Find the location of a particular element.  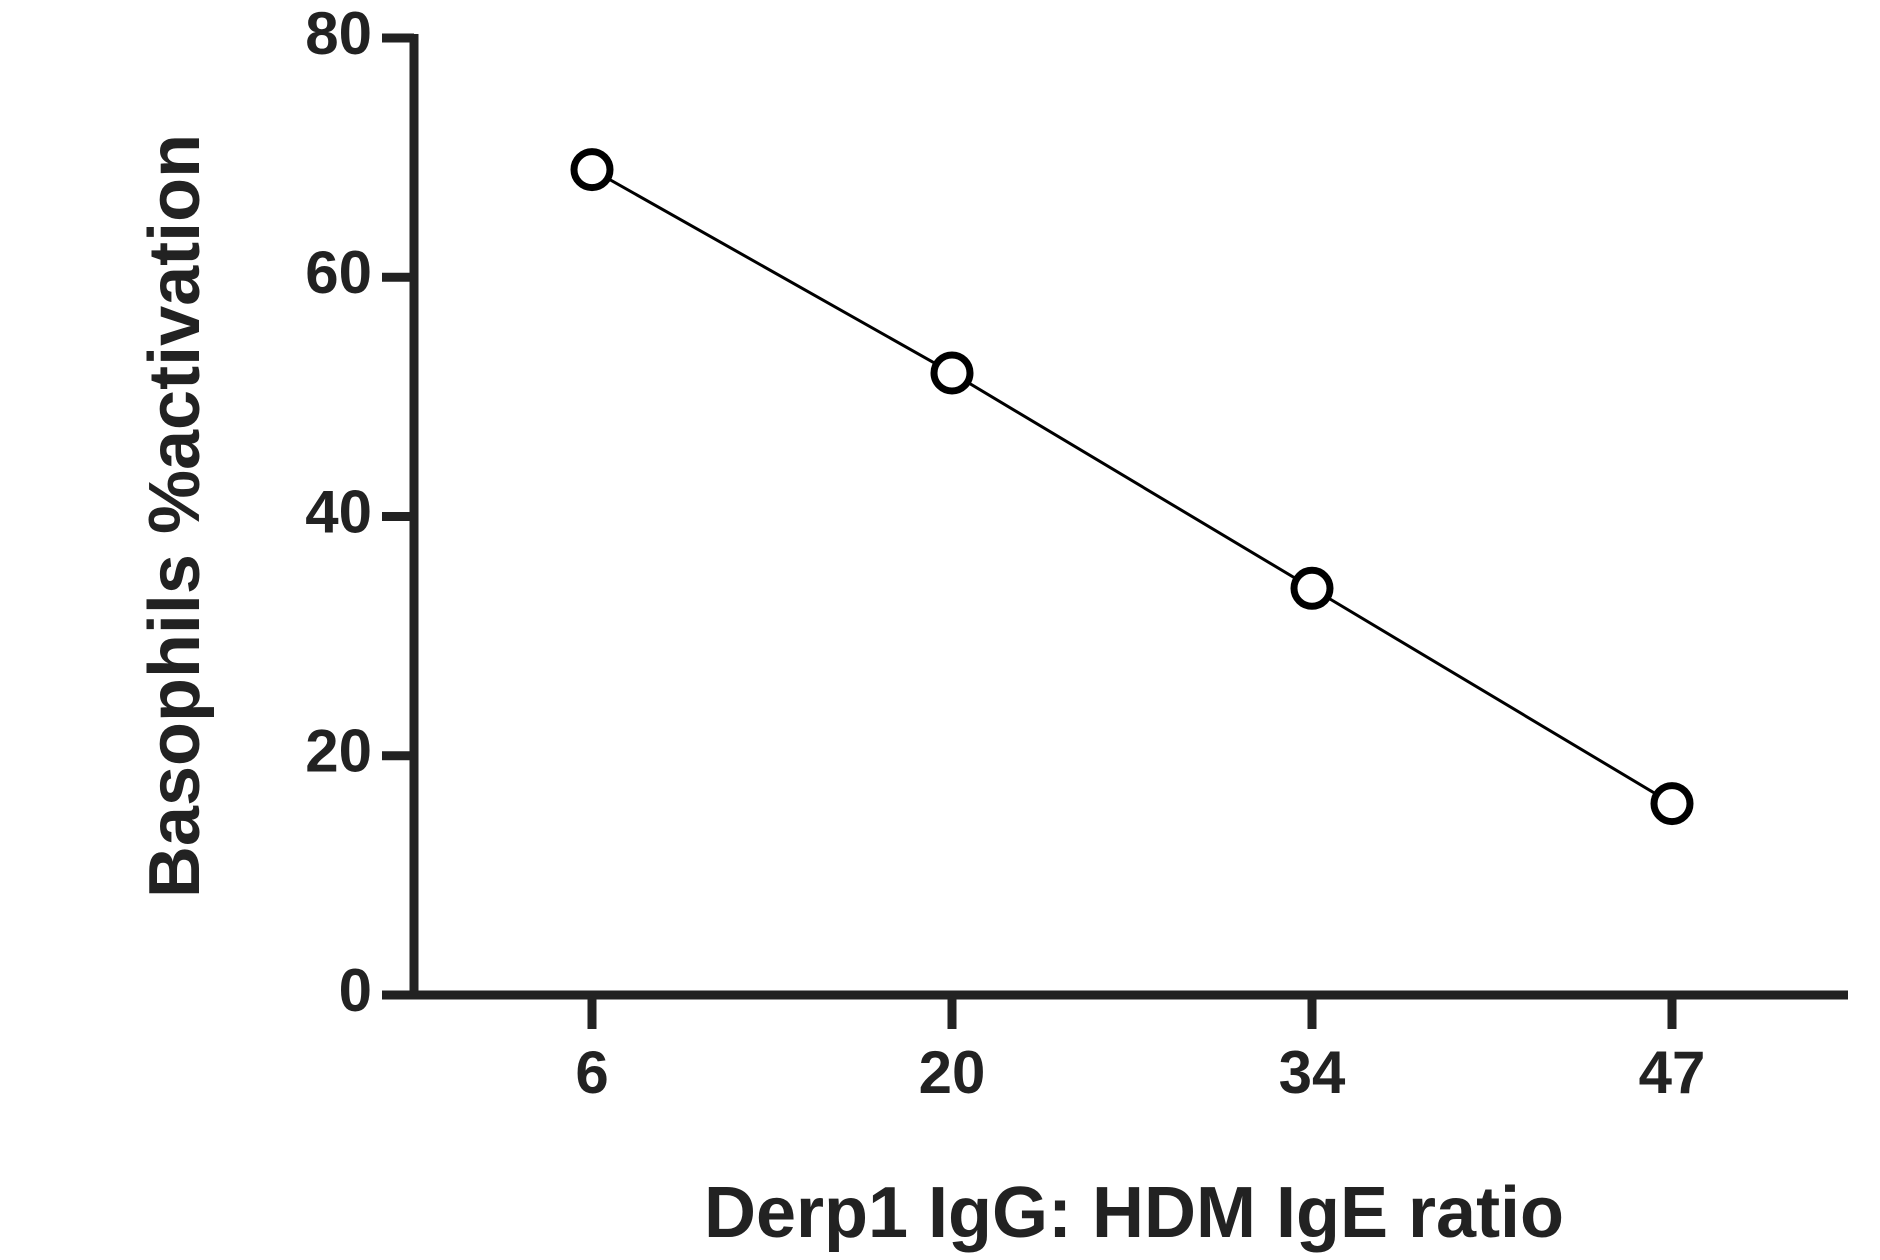

y-tick-label: 20 is located at coordinates (338, 751).